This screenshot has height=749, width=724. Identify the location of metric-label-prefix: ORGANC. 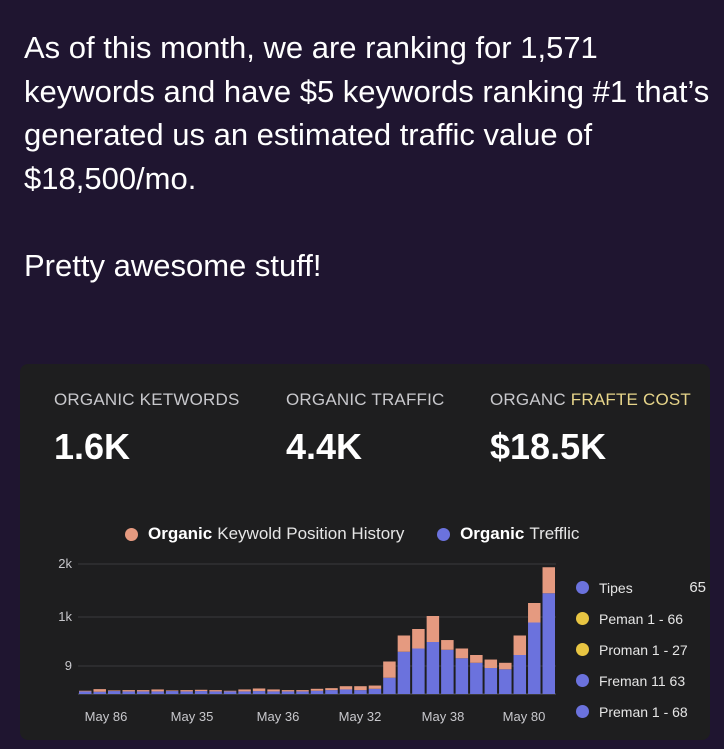
(528, 399).